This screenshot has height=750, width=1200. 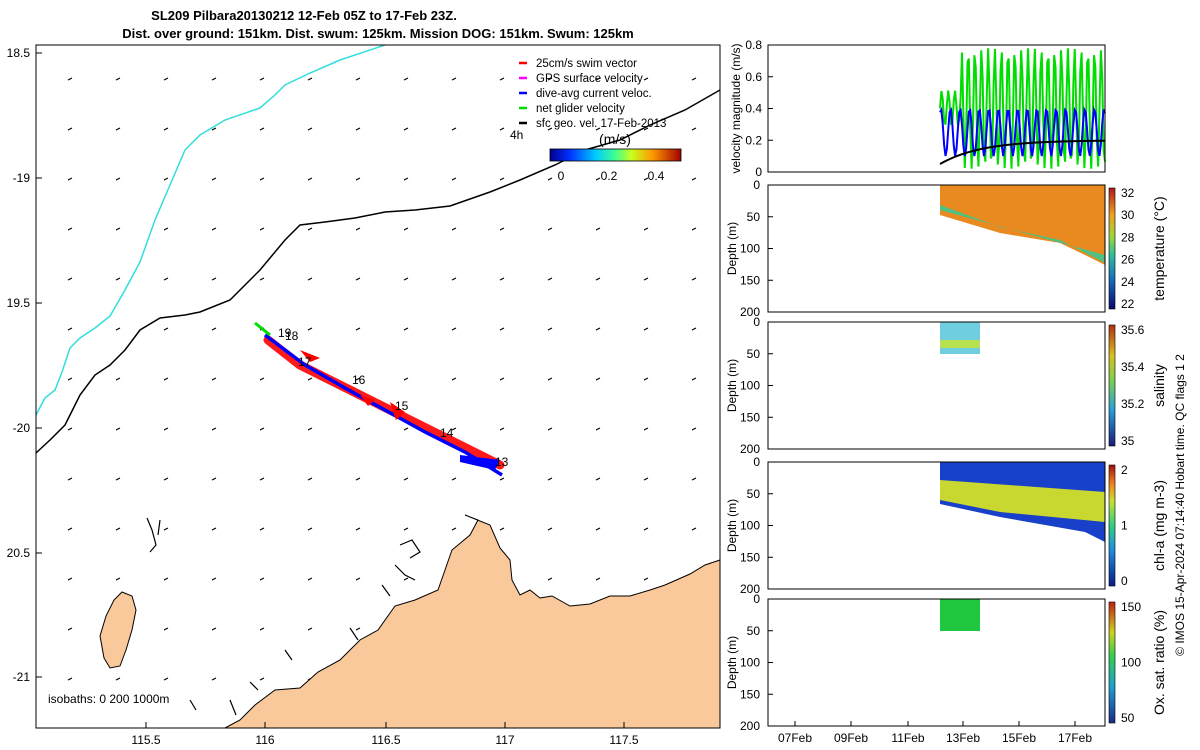 What do you see at coordinates (753, 109) in the screenshot?
I see `velocity-ytick-label: 0.4` at bounding box center [753, 109].